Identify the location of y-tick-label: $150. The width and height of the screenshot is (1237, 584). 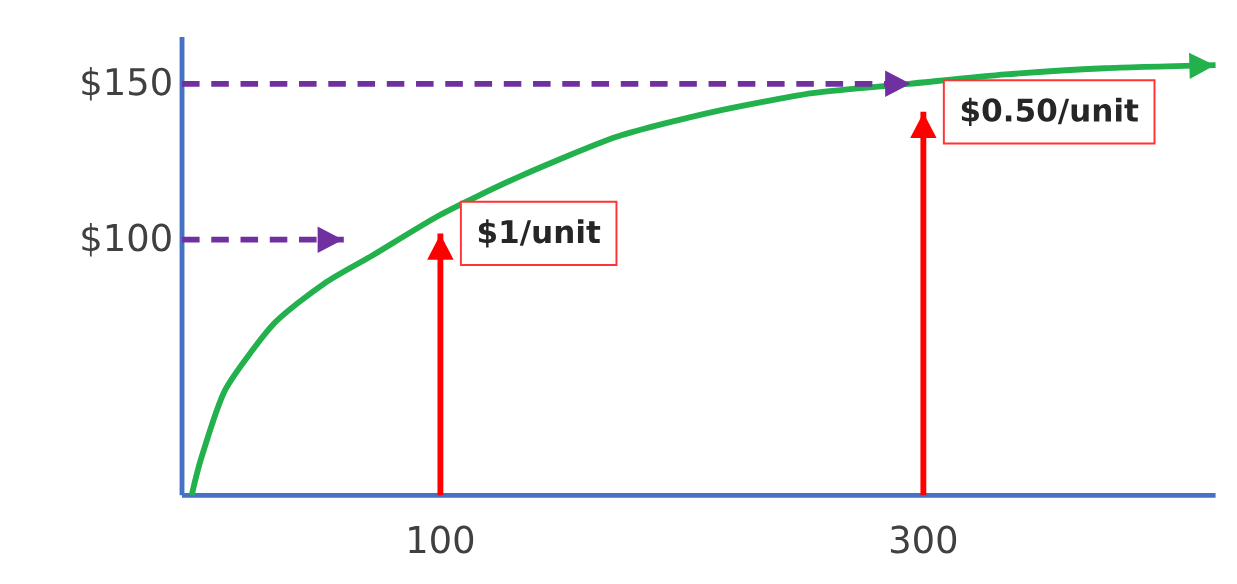
(126, 84).